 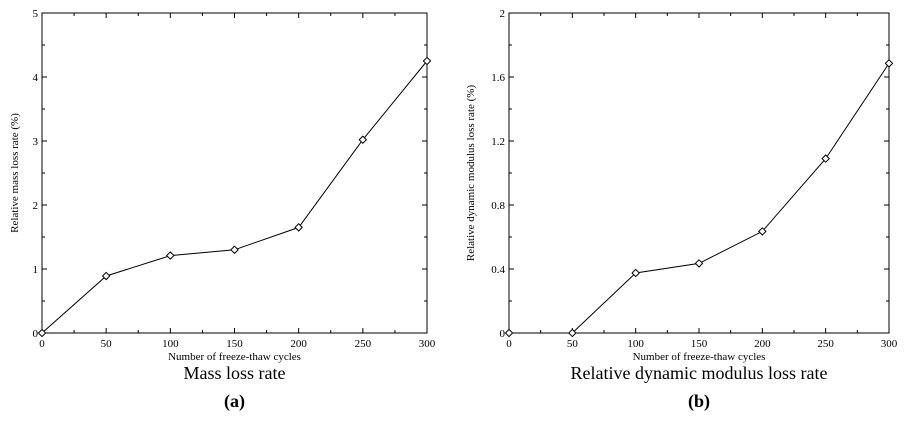 I want to click on chart-b-x-tick-label: 250, so click(x=825, y=344).